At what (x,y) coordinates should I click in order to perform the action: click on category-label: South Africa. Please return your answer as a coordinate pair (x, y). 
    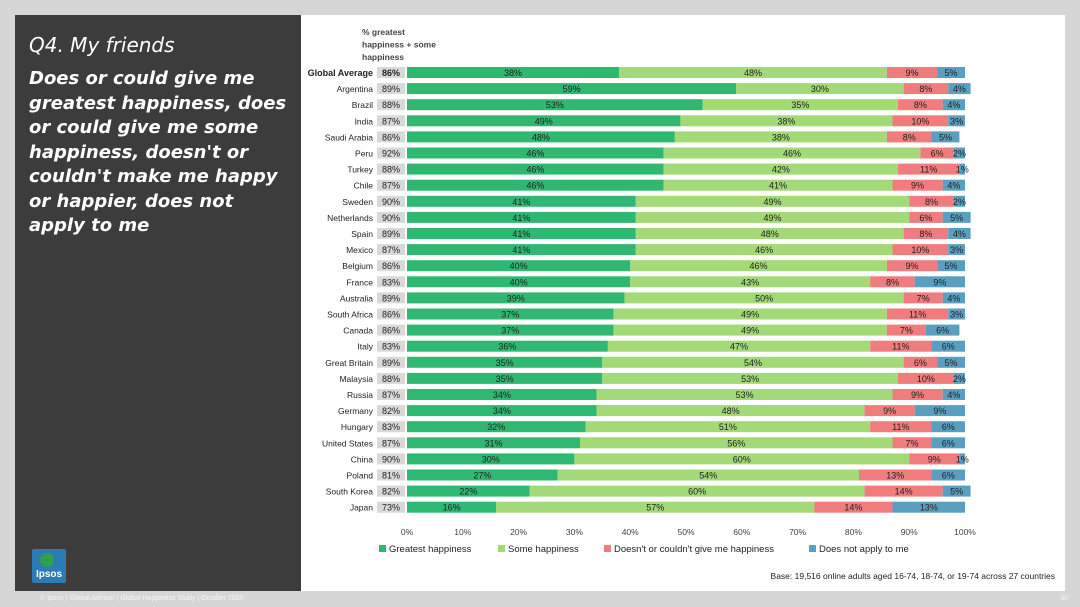
    Looking at the image, I should click on (350, 315).